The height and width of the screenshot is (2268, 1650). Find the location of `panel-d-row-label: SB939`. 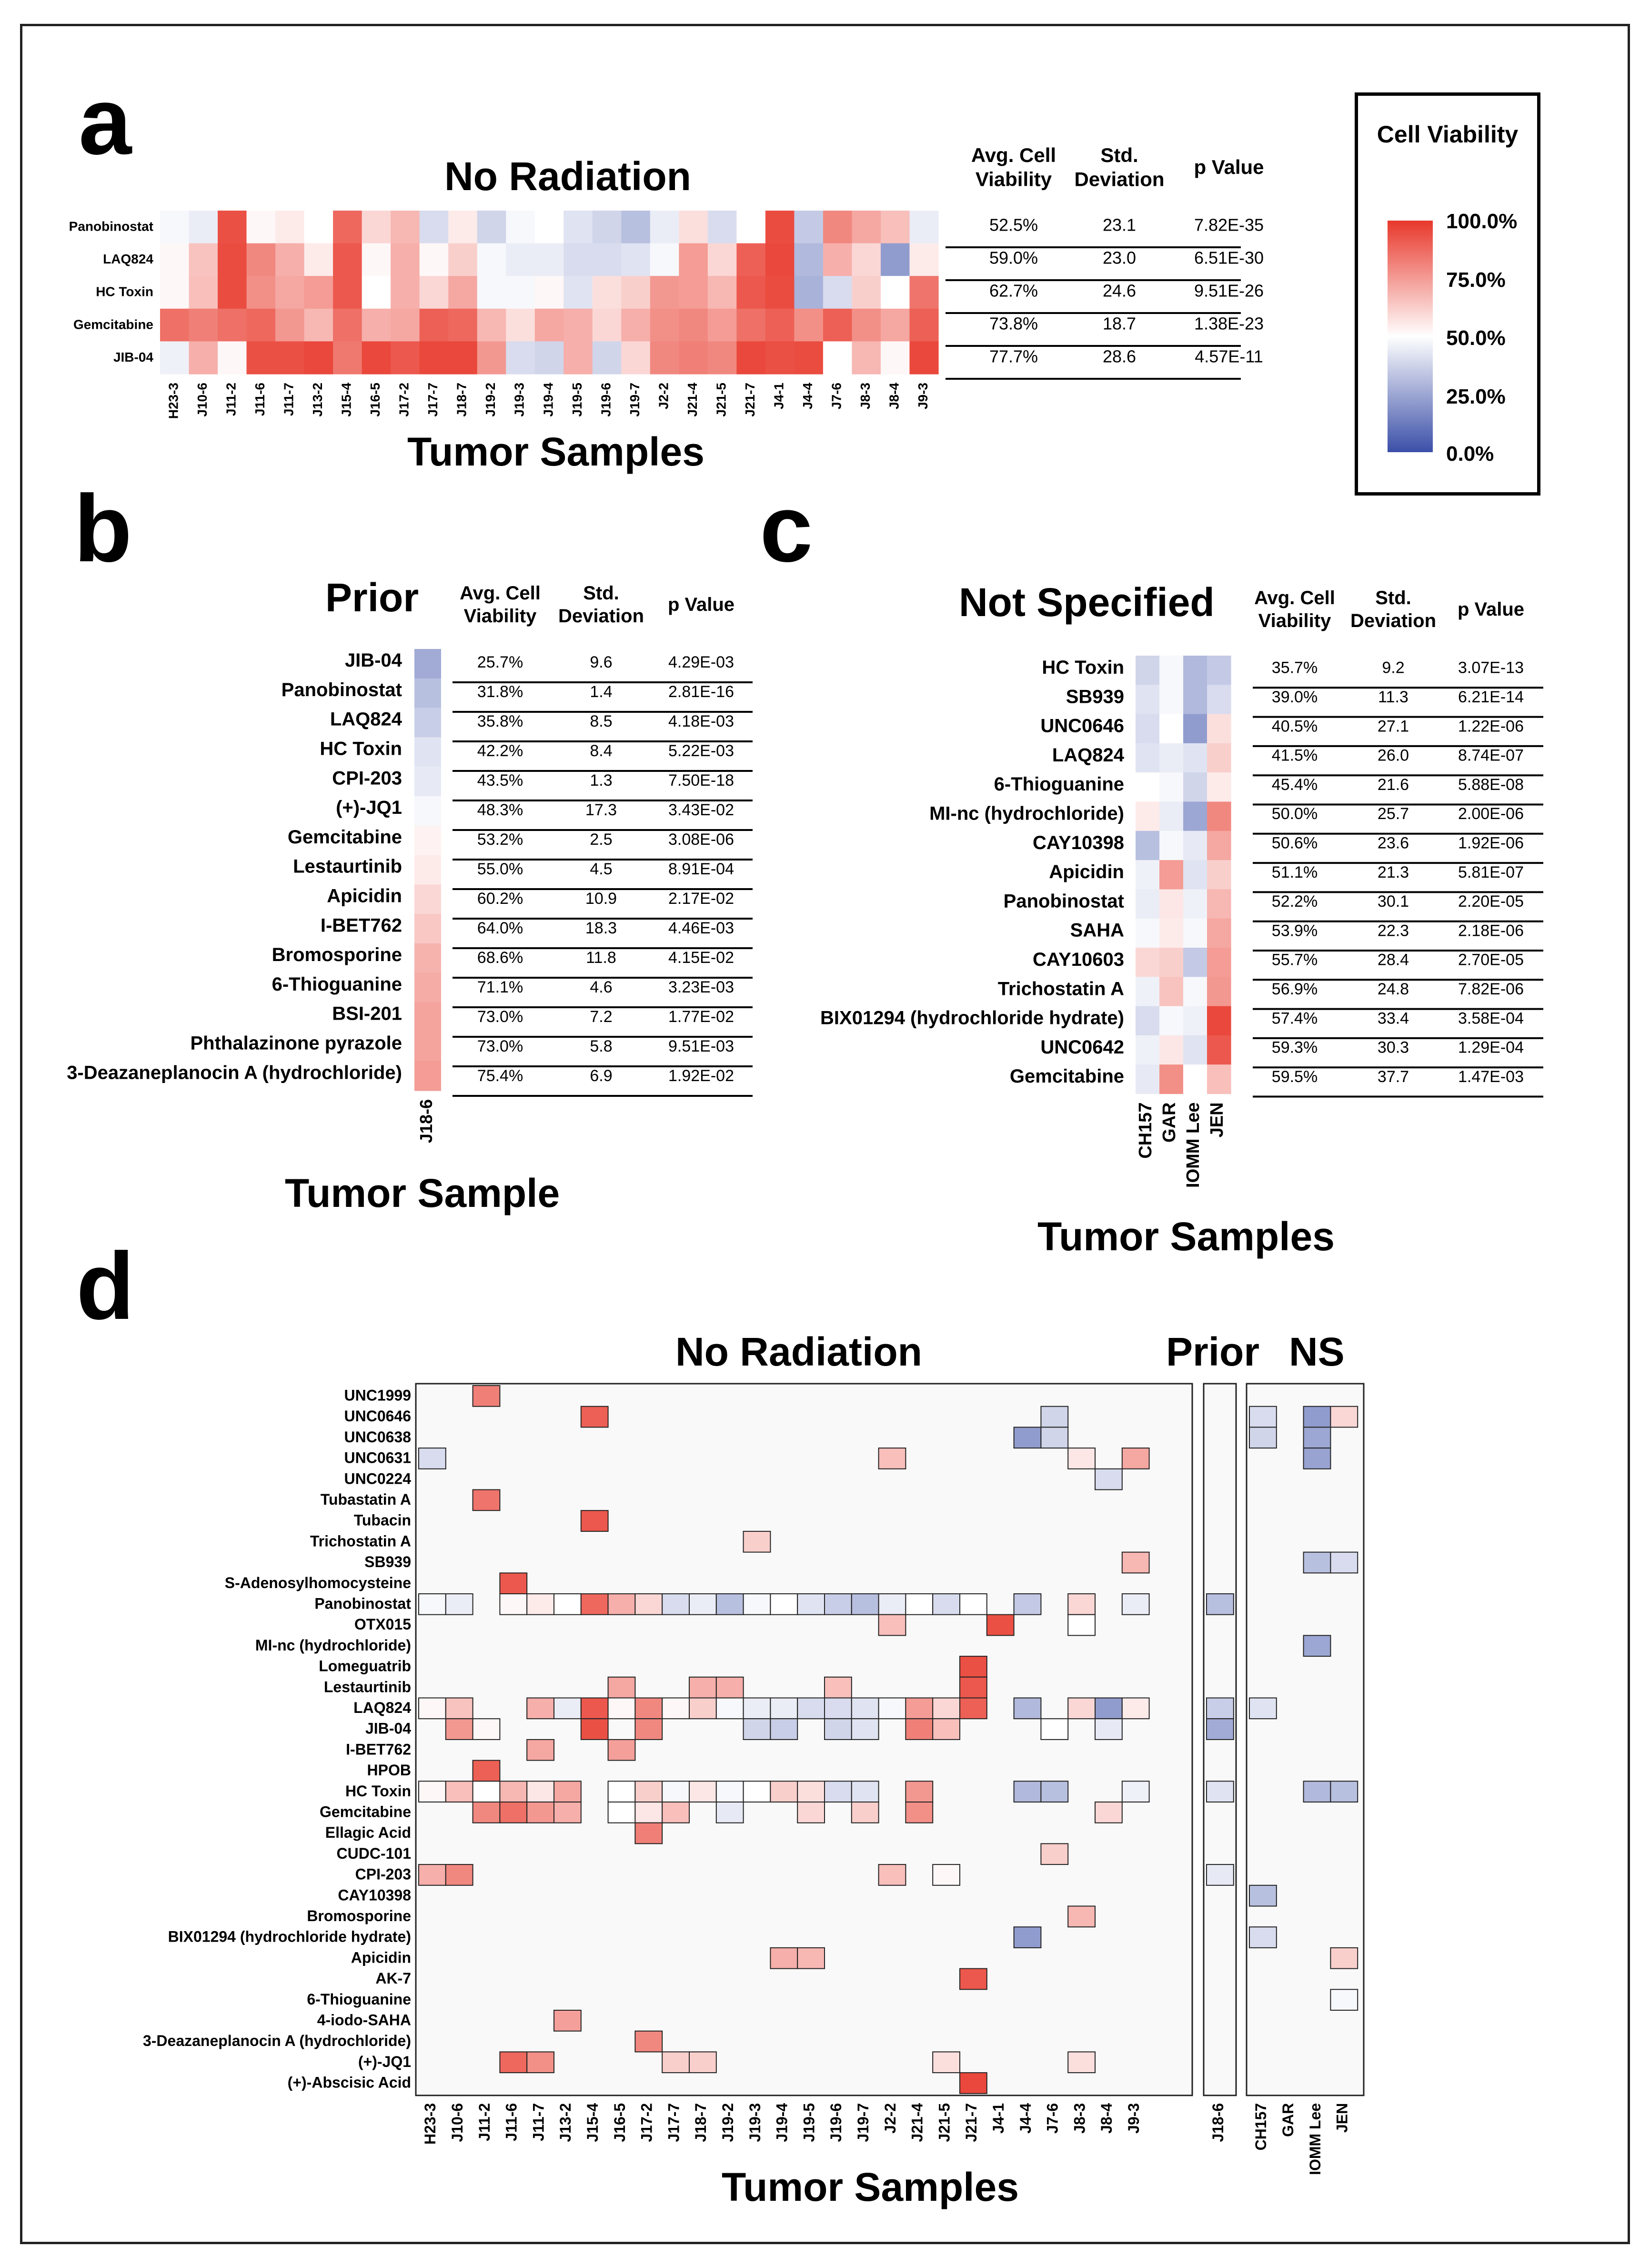

panel-d-row-label: SB939 is located at coordinates (387, 1561).